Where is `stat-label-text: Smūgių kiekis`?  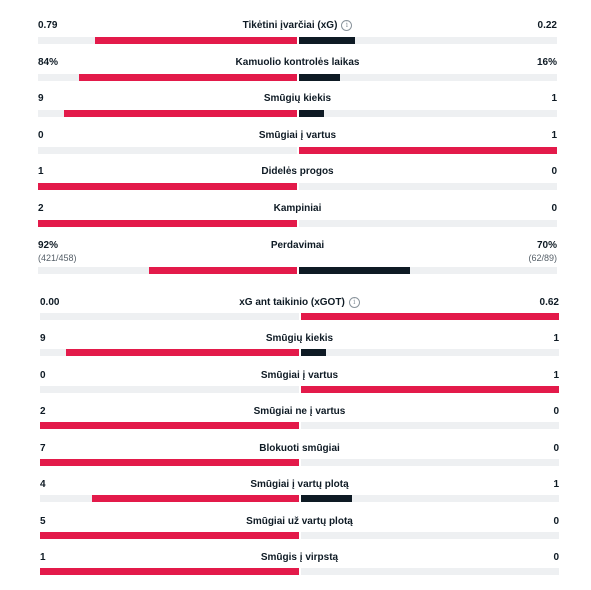 stat-label-text: Smūgių kiekis is located at coordinates (297, 98).